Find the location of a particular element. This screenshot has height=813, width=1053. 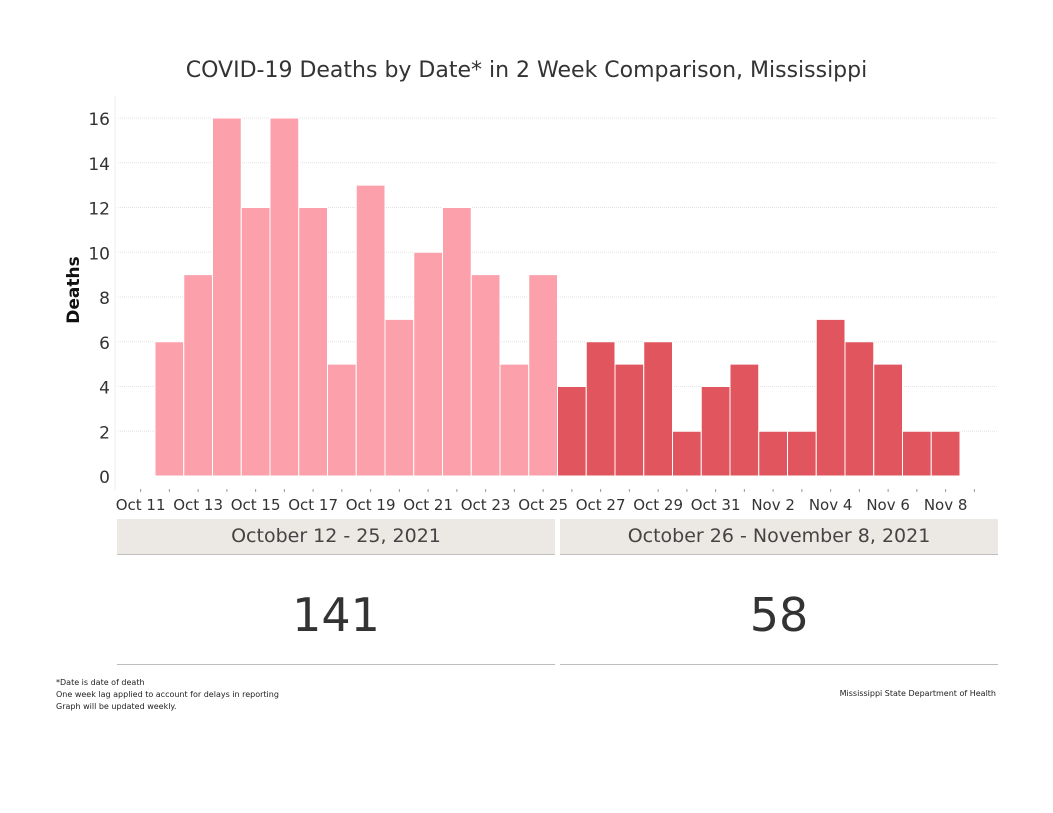

x-tick-label: Oct 17 is located at coordinates (313, 505).